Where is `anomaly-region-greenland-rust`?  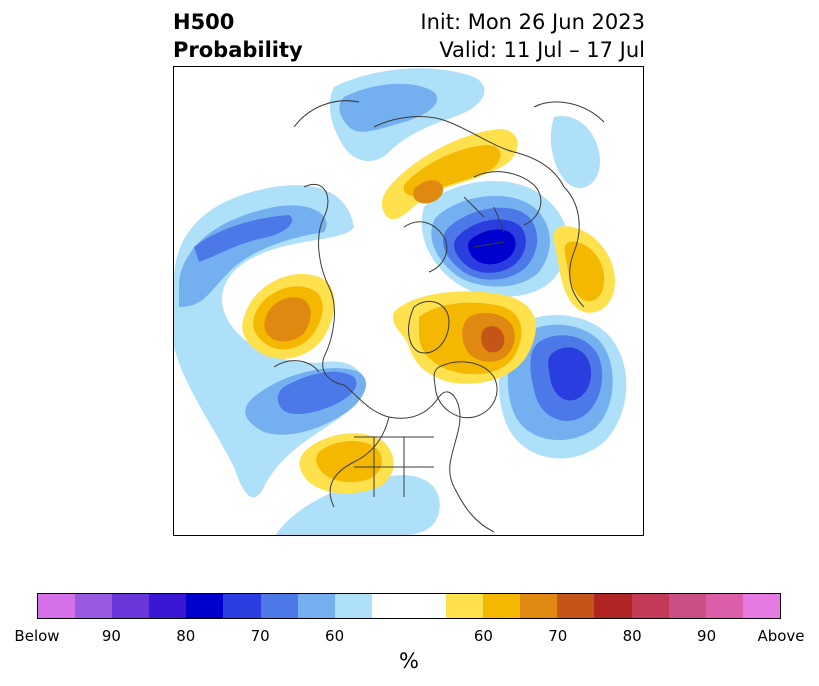
anomaly-region-greenland-rust is located at coordinates (493, 339).